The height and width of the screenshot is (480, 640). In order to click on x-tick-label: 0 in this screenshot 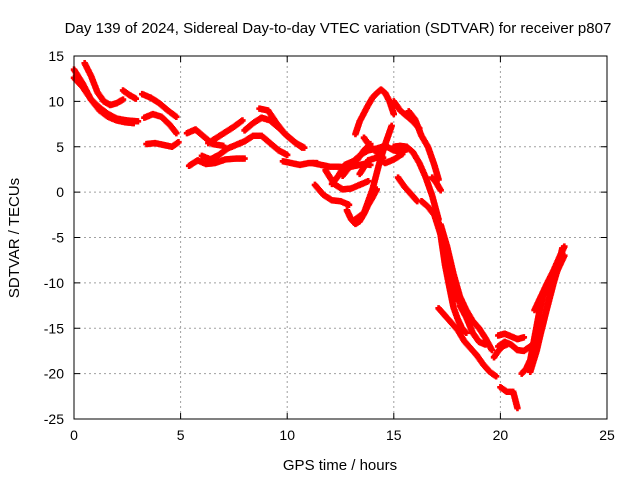, I will do `click(74, 435)`.